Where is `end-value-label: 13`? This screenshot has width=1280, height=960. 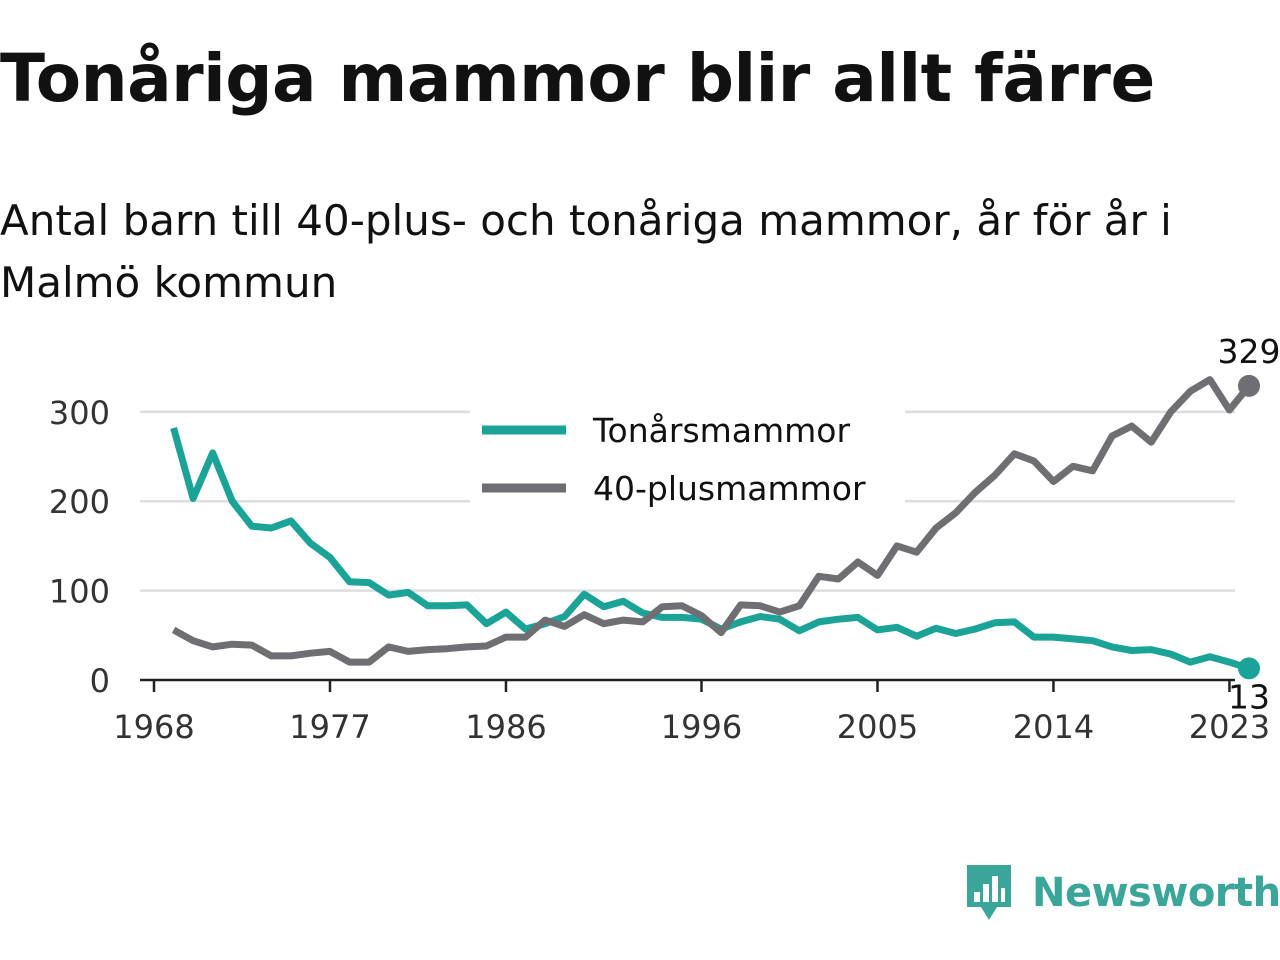
end-value-label: 13 is located at coordinates (1249, 696).